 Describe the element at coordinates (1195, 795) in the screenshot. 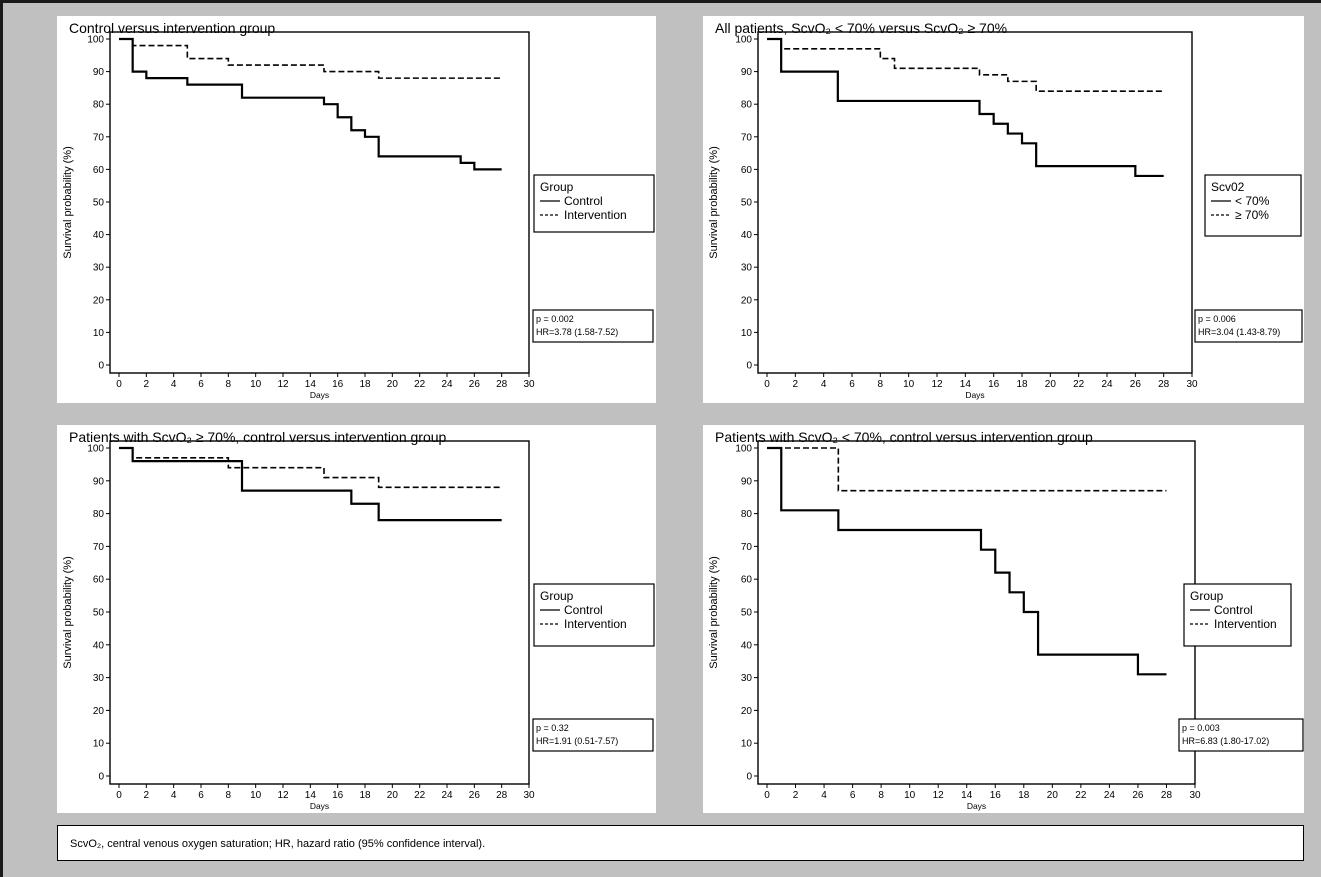

I see `x-tick-label: 30` at that location.